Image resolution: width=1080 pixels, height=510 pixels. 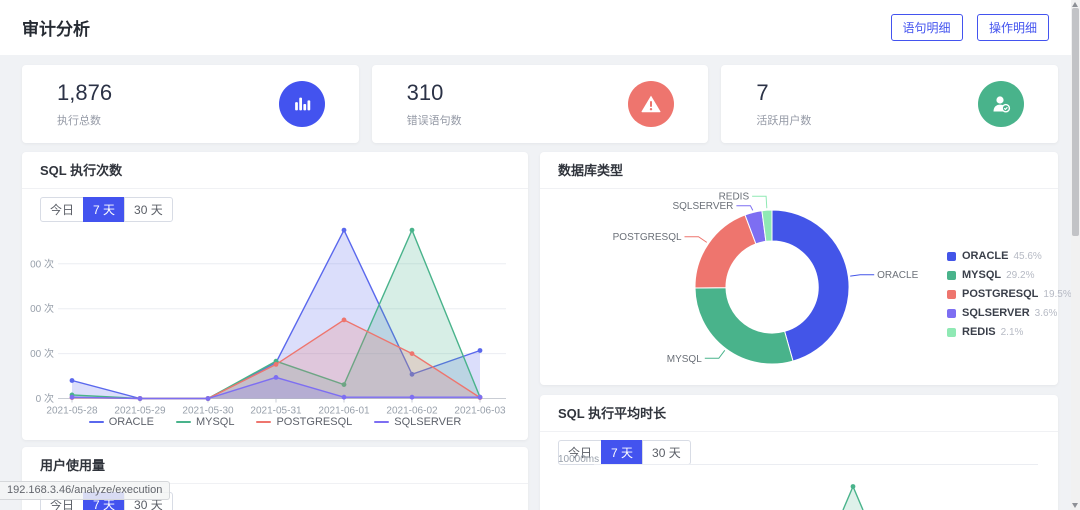 I want to click on svg-text: 2021-05-31, so click(x=276, y=411).